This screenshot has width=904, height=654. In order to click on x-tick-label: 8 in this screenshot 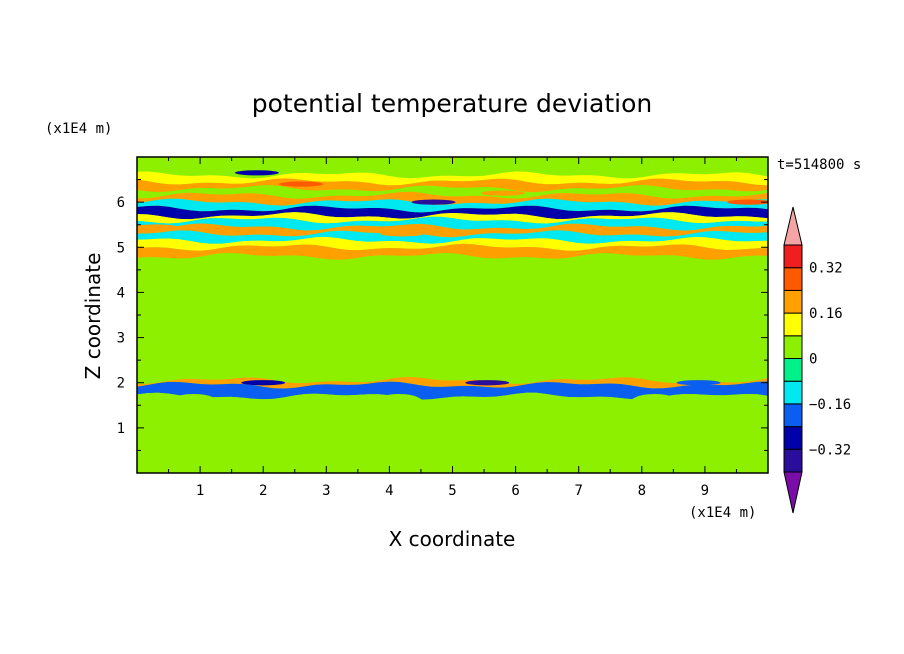, I will do `click(642, 491)`.